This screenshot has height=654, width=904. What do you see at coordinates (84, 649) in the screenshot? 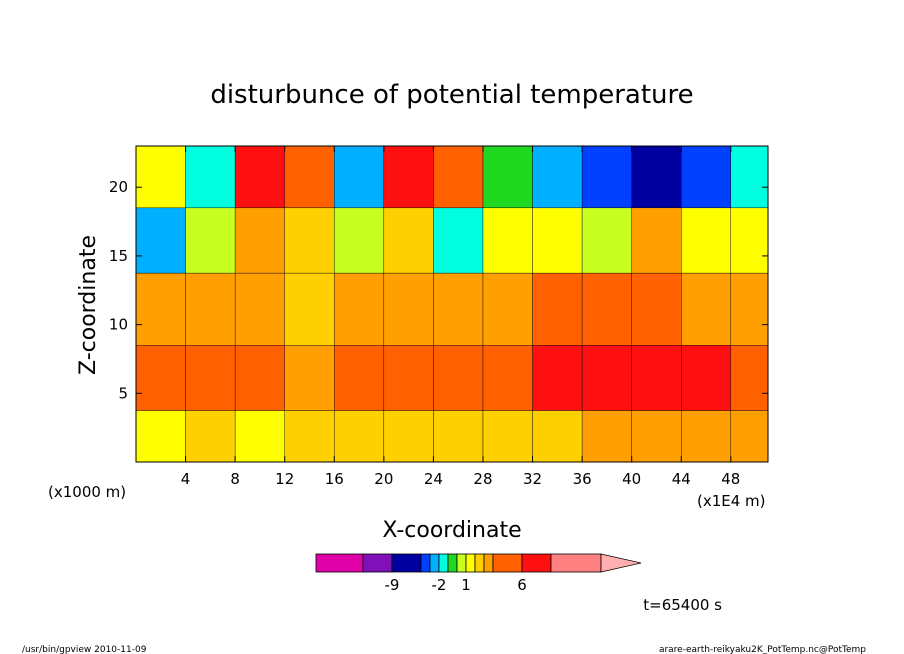
I see `footer-left: /usr/bin/gpview 2010-11-09` at bounding box center [84, 649].